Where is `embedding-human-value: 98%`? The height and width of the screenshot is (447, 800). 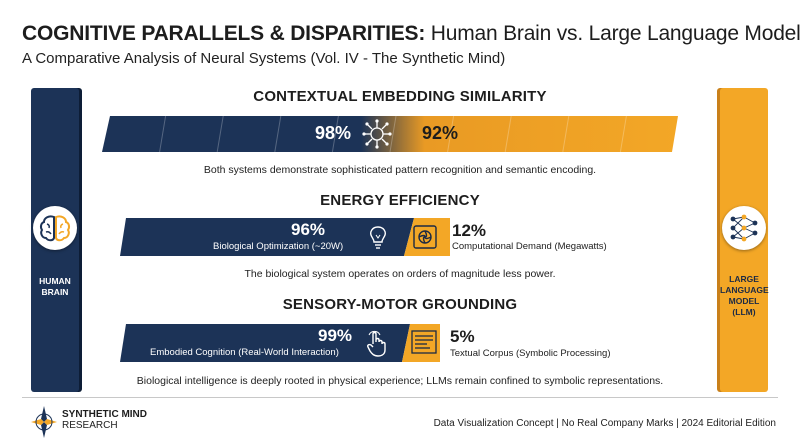
embedding-human-value: 98% is located at coordinates (333, 133).